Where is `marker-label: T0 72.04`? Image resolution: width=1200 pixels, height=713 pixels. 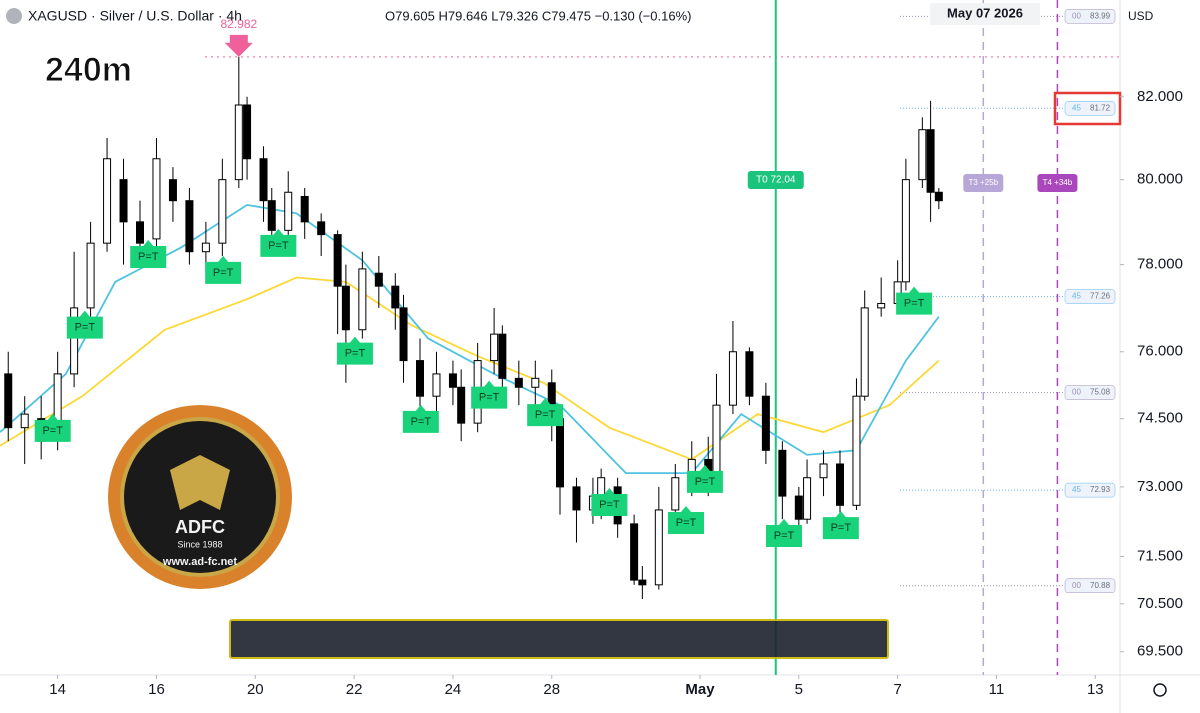
marker-label: T0 72.04 is located at coordinates (776, 180).